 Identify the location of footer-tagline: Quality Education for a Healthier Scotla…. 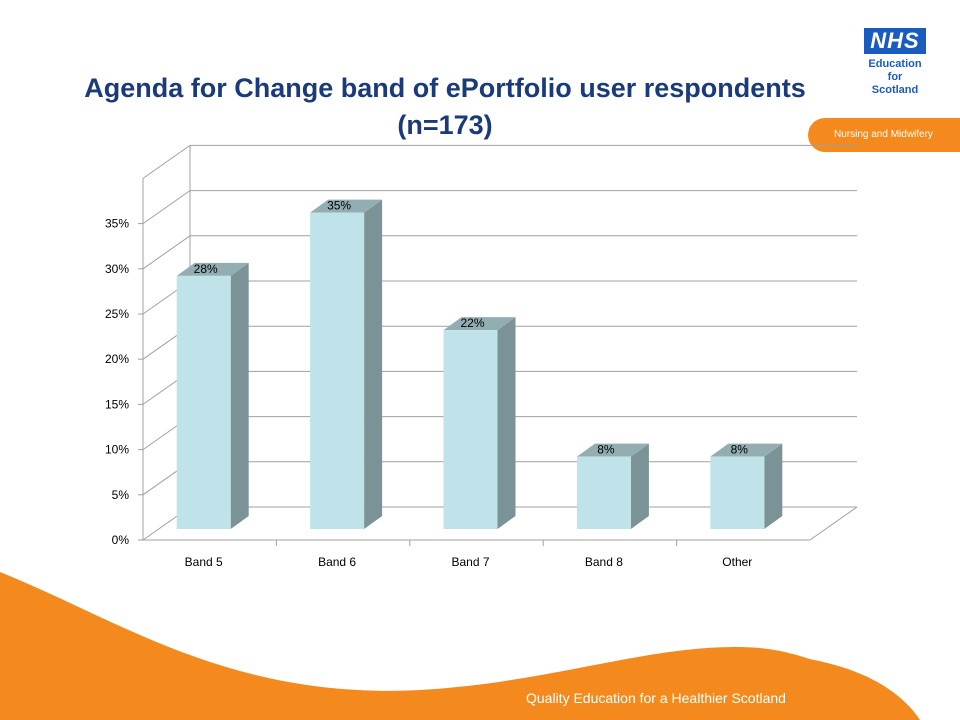
(656, 698).